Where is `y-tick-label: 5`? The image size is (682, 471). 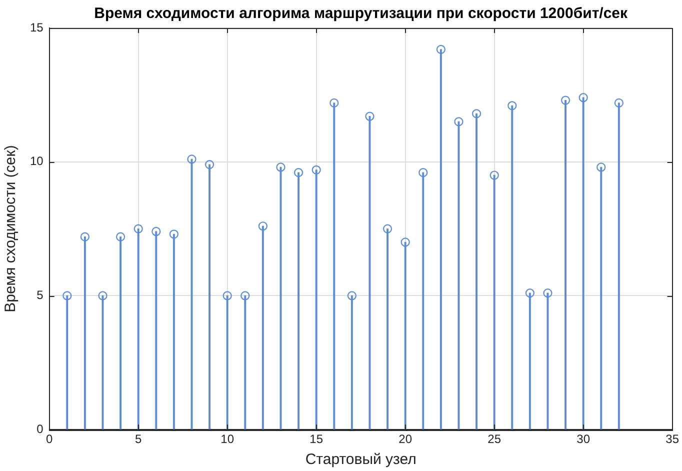 y-tick-label: 5 is located at coordinates (40, 295).